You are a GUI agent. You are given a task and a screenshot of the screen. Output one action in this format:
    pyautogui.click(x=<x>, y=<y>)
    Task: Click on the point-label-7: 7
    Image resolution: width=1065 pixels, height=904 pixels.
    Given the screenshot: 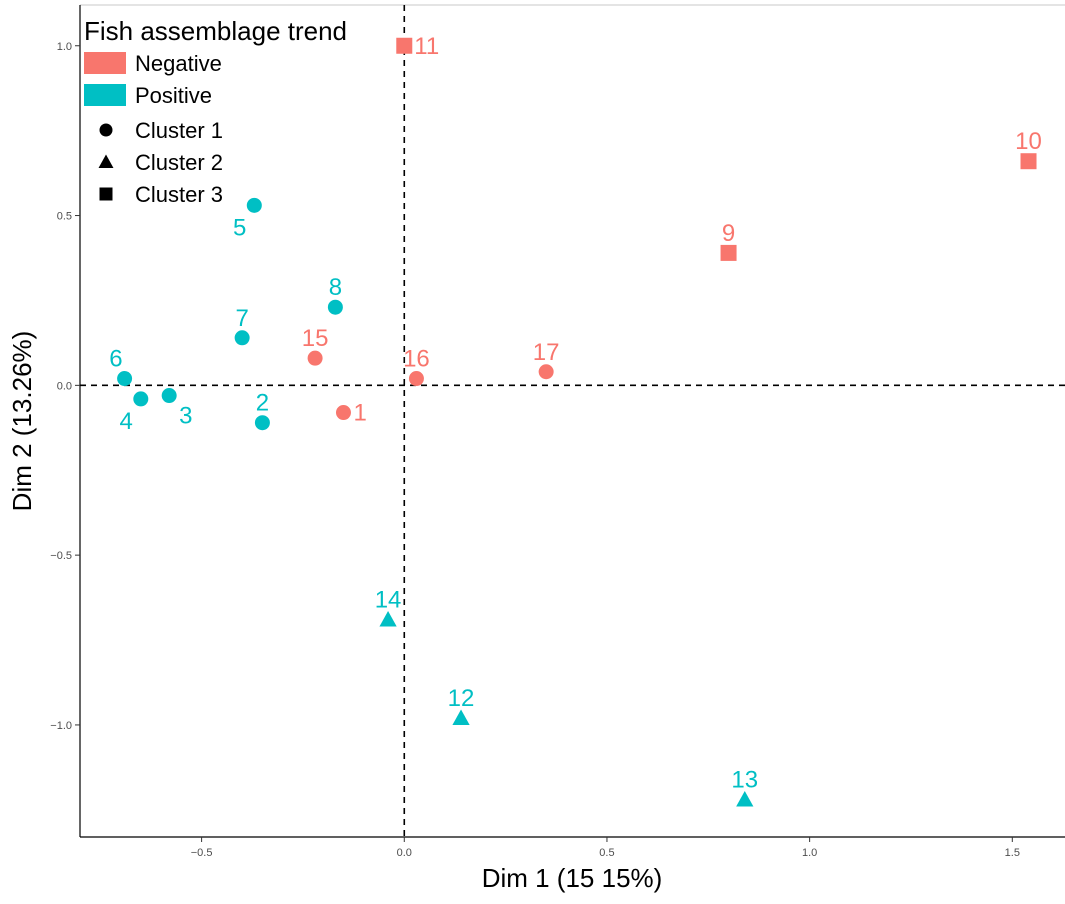 What is the action you would take?
    pyautogui.click(x=241, y=318)
    